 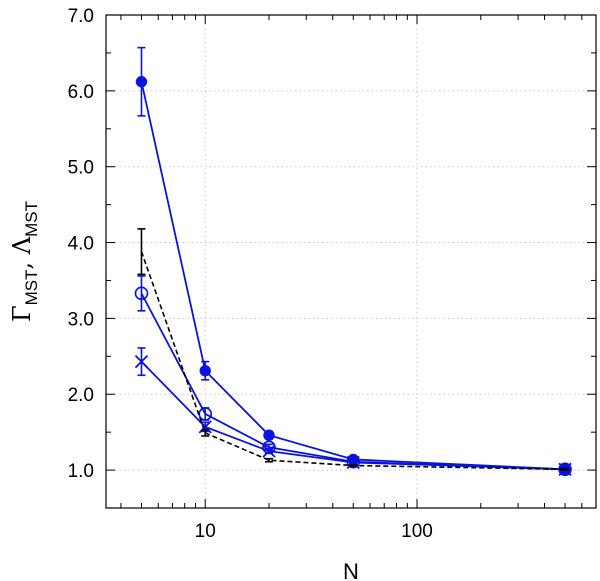 I want to click on y-tick-label: 7.0, so click(x=81, y=16).